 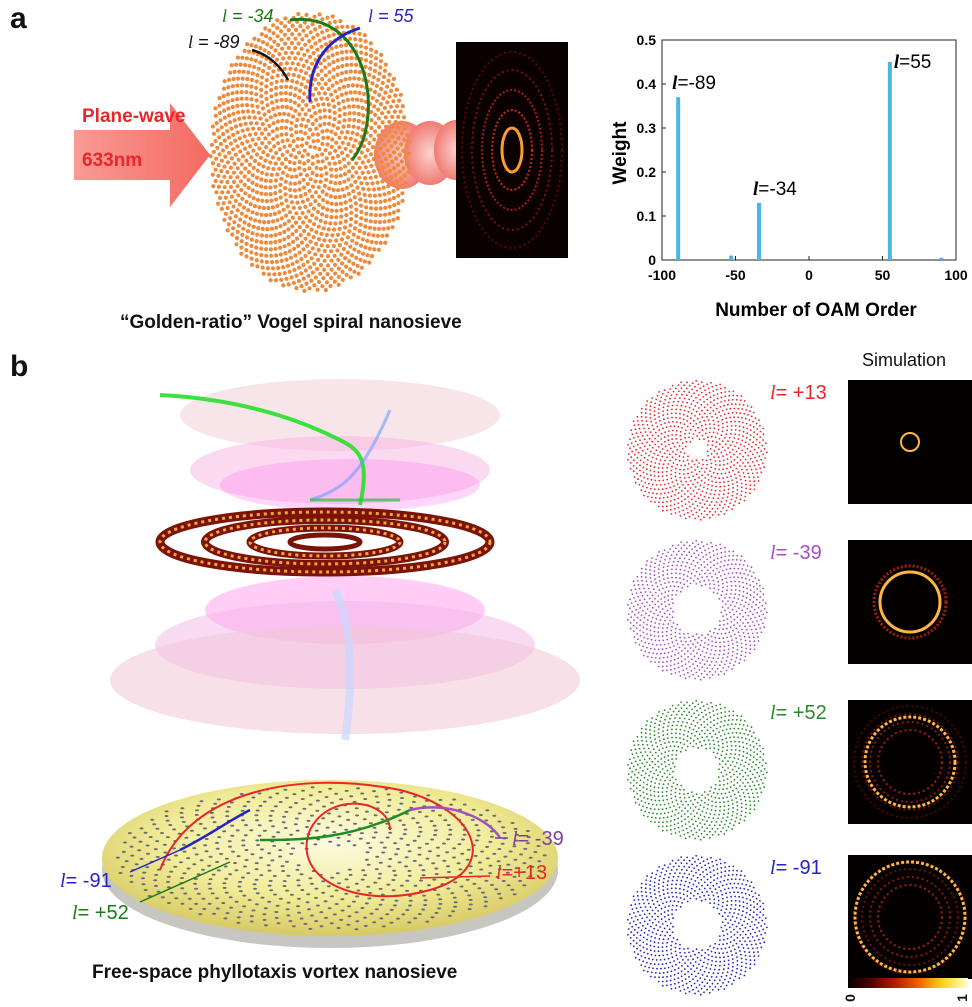 What do you see at coordinates (809, 275) in the screenshot?
I see `x-tick-label: 0` at bounding box center [809, 275].